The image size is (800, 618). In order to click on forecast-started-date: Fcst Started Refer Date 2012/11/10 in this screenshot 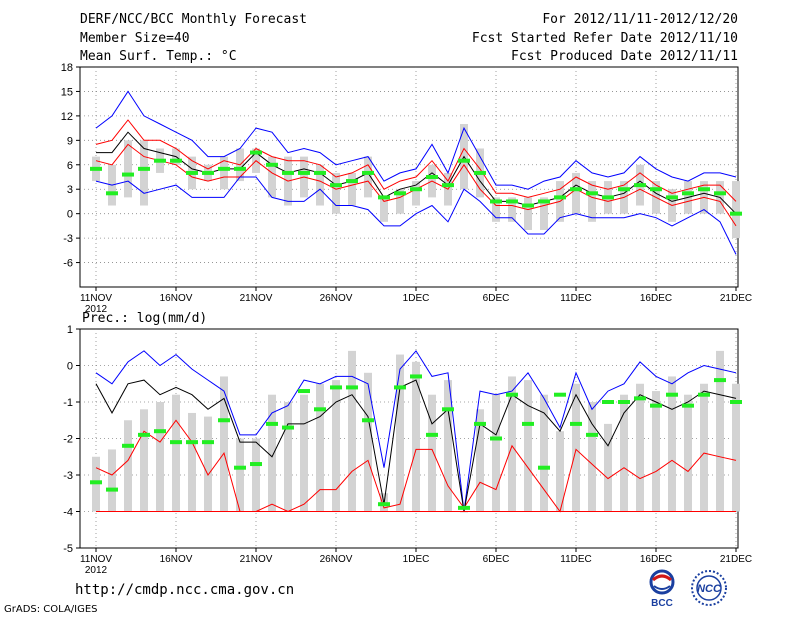, I will do `click(604, 38)`.